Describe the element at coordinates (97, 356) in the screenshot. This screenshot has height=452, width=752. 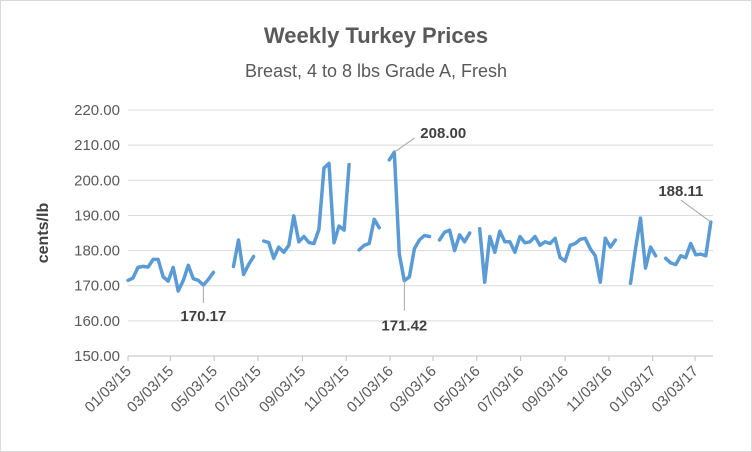
I see `y-tick-label: 150.00` at that location.